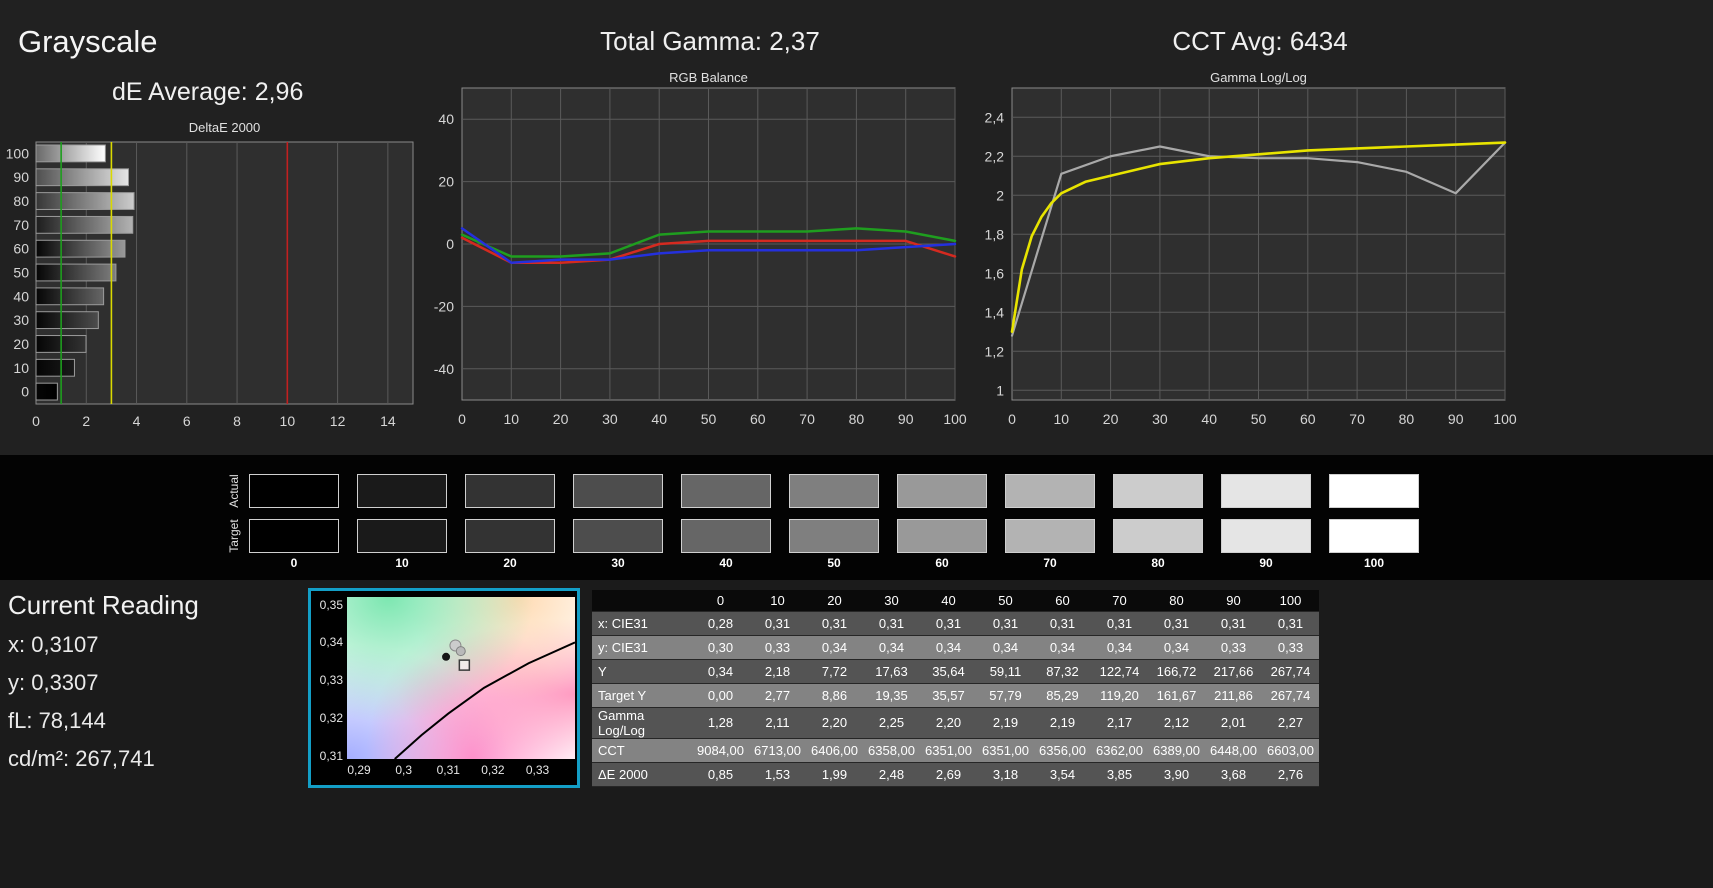 Image resolution: width=1713 pixels, height=888 pixels. I want to click on svg-text: 6, so click(187, 421).